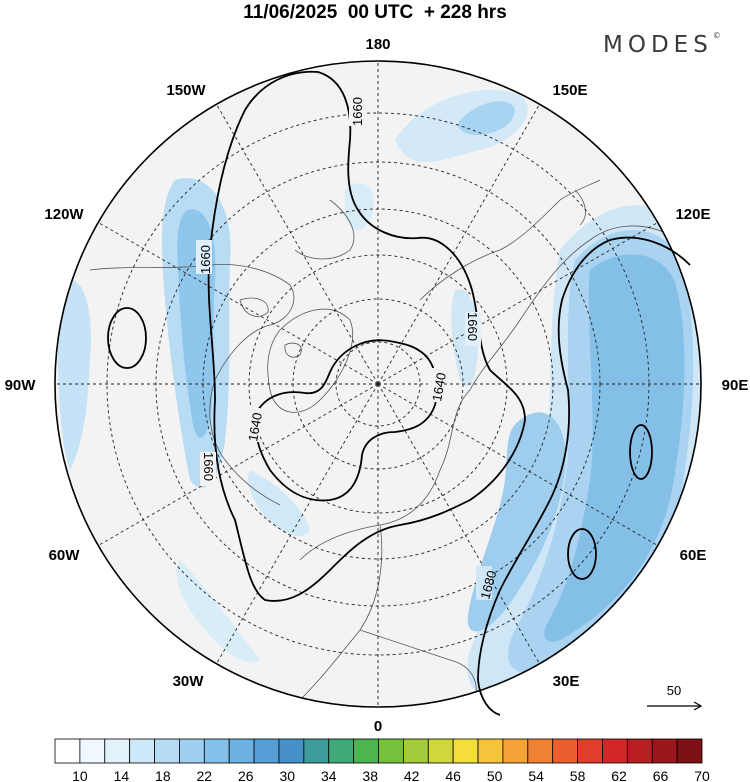  I want to click on wind-reference-label: 50, so click(674, 690).